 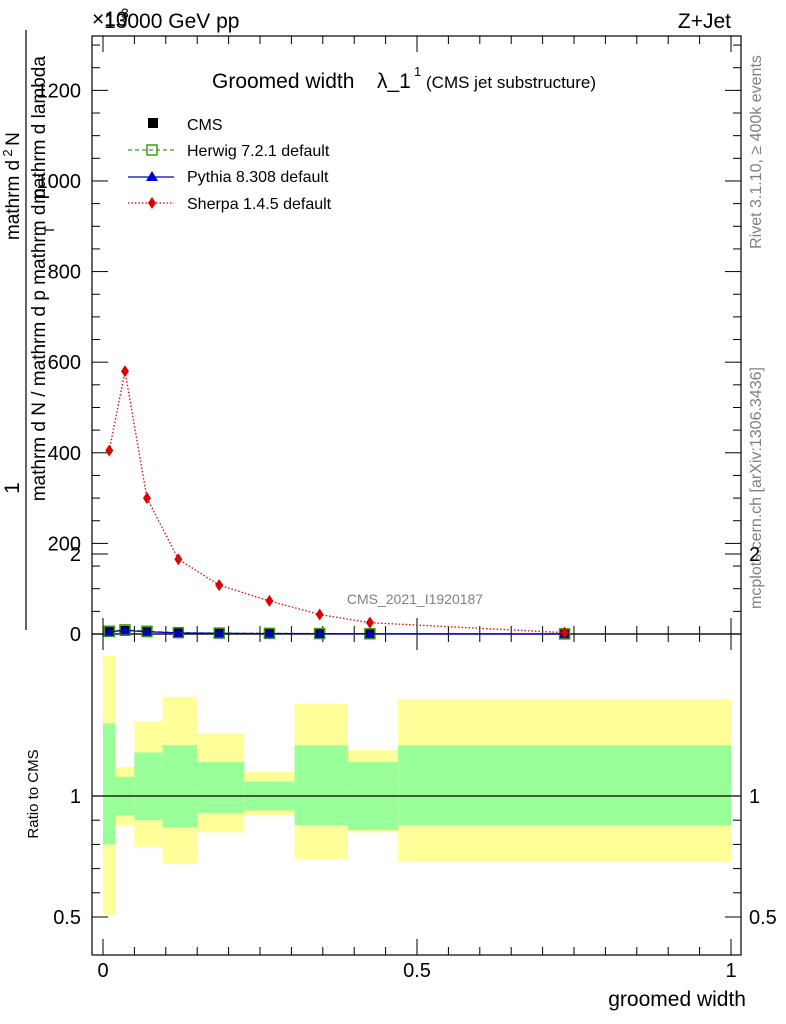 I want to click on y-axis-label-lambda: mathrm d lambda, so click(x=39, y=130).